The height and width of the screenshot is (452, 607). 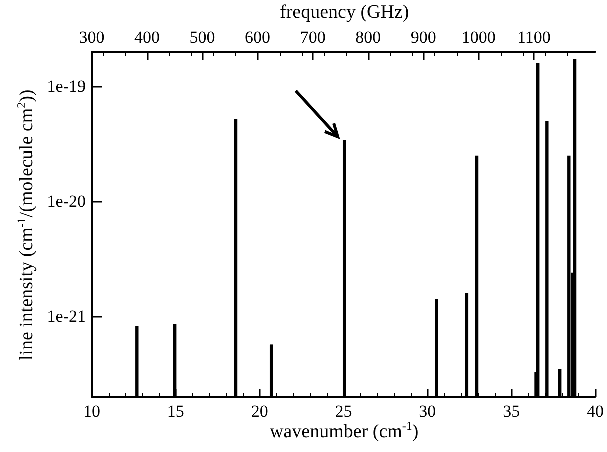 What do you see at coordinates (511, 411) in the screenshot?
I see `x-tick-label: 35` at bounding box center [511, 411].